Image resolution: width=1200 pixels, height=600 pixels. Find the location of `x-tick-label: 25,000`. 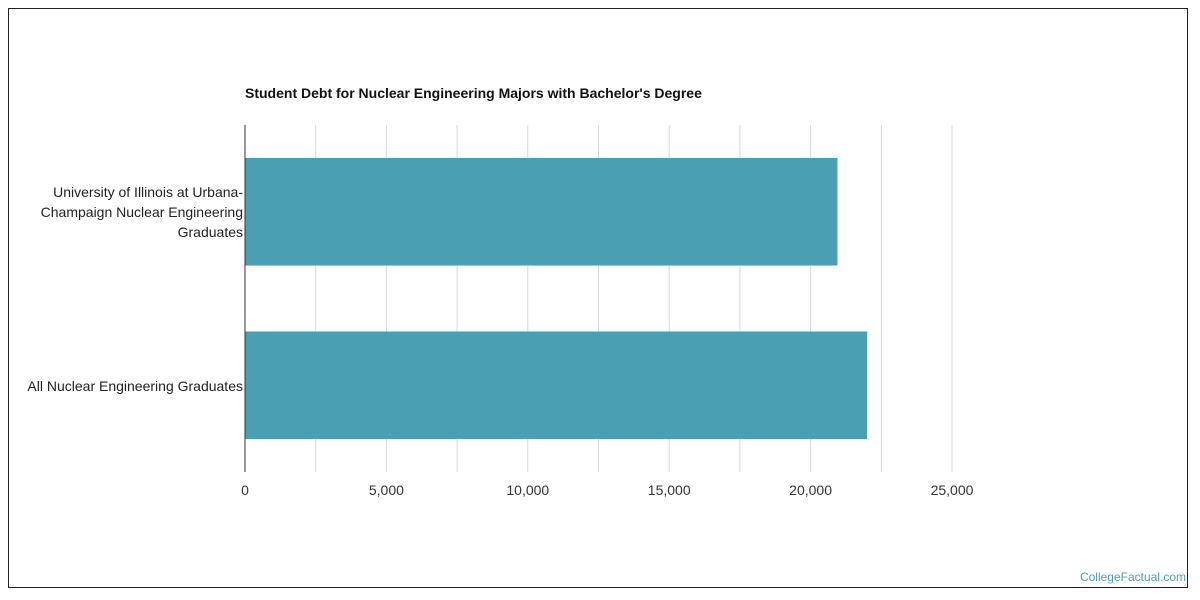

x-tick-label: 25,000 is located at coordinates (952, 490).